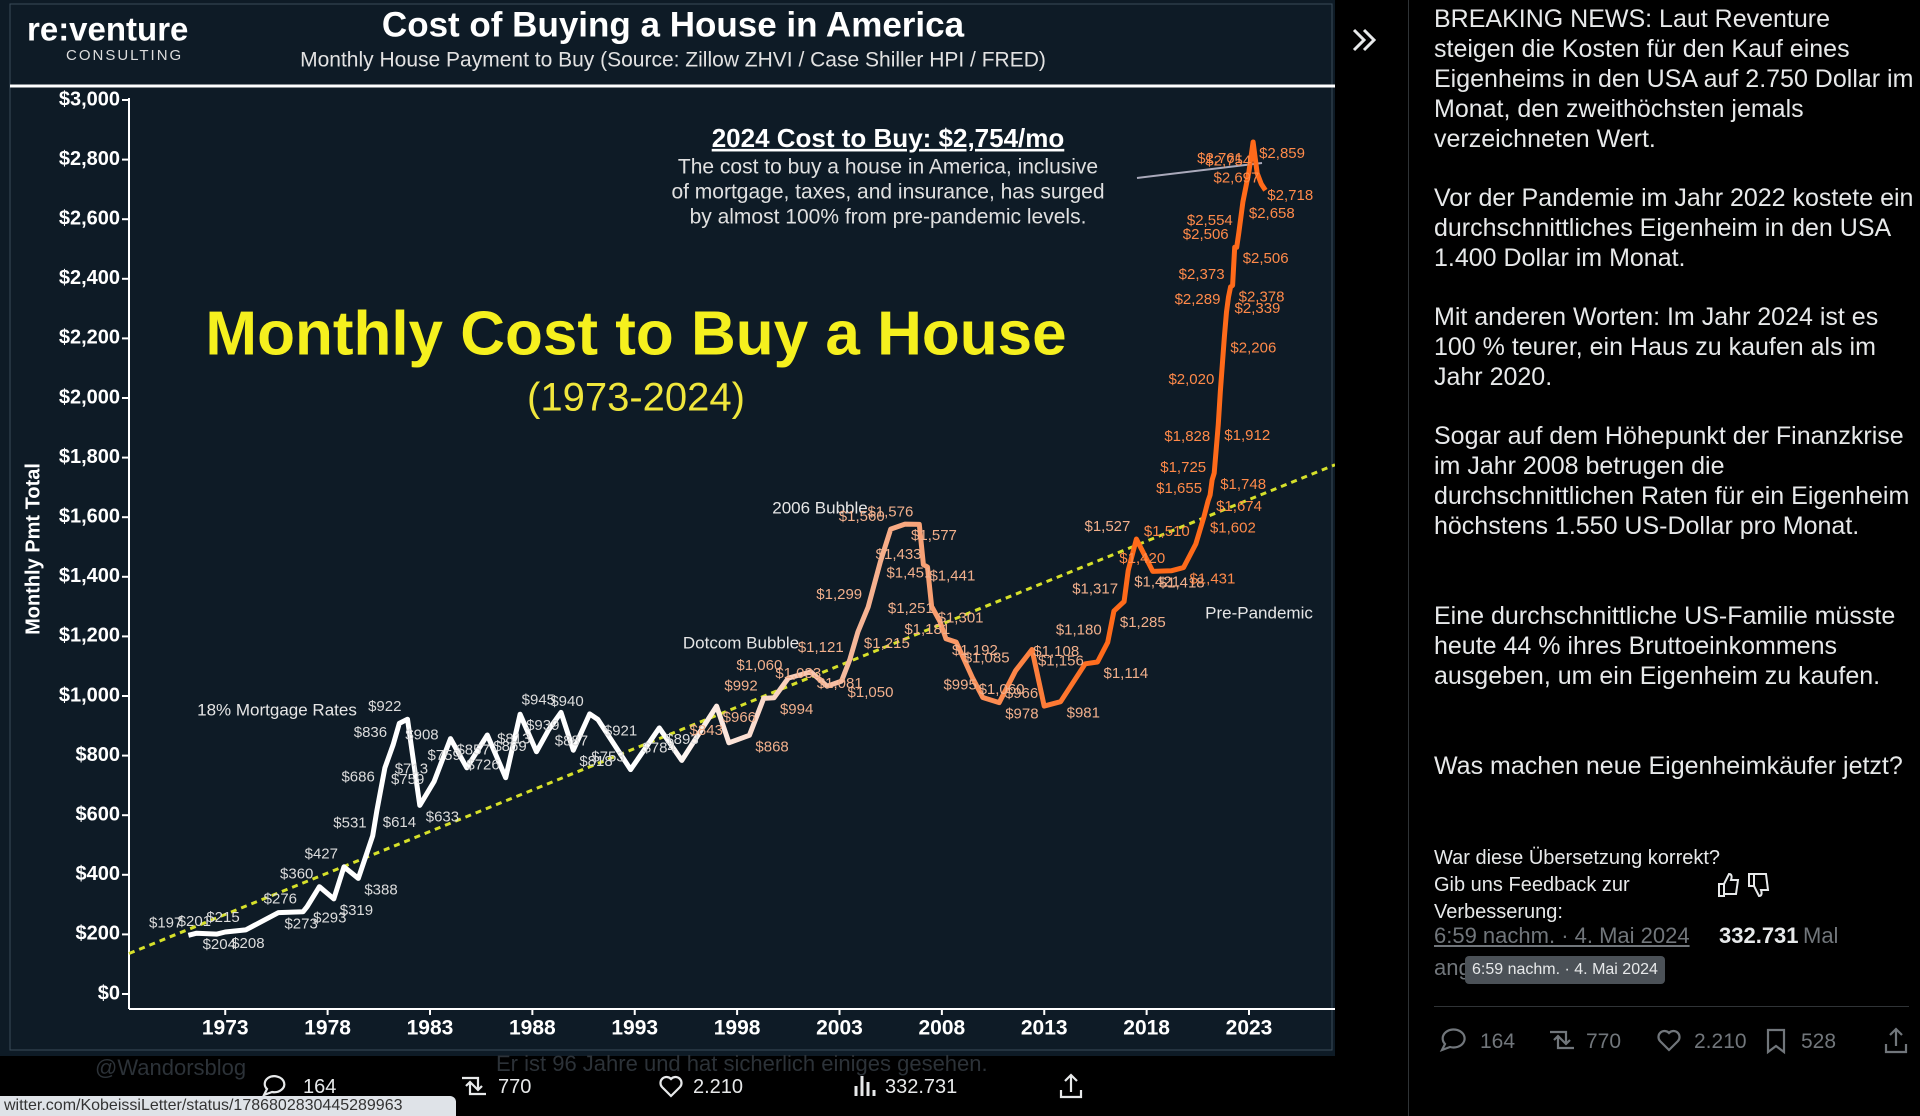 This screenshot has height=1116, width=1920. Describe the element at coordinates (1079, 629) in the screenshot. I see `data-label: $1,180` at that location.